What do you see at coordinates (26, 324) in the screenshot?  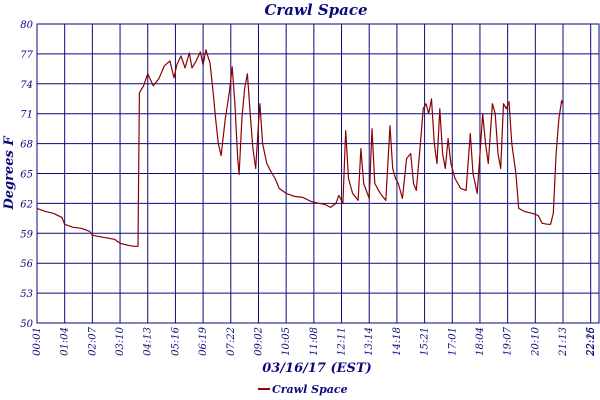 I see `y-tick-label: 50` at bounding box center [26, 324].